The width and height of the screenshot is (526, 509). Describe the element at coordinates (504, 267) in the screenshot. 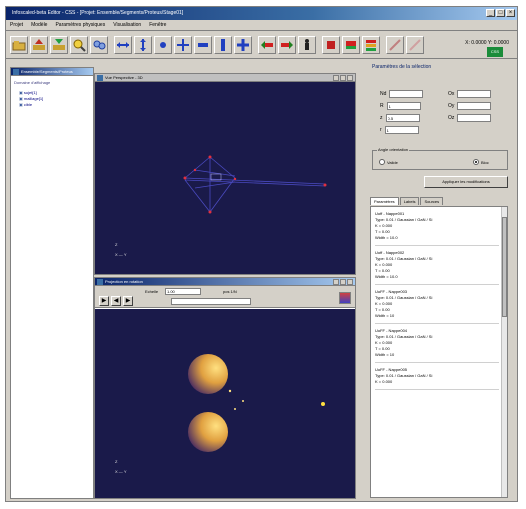

I see `scrollbar-thumb` at that location.